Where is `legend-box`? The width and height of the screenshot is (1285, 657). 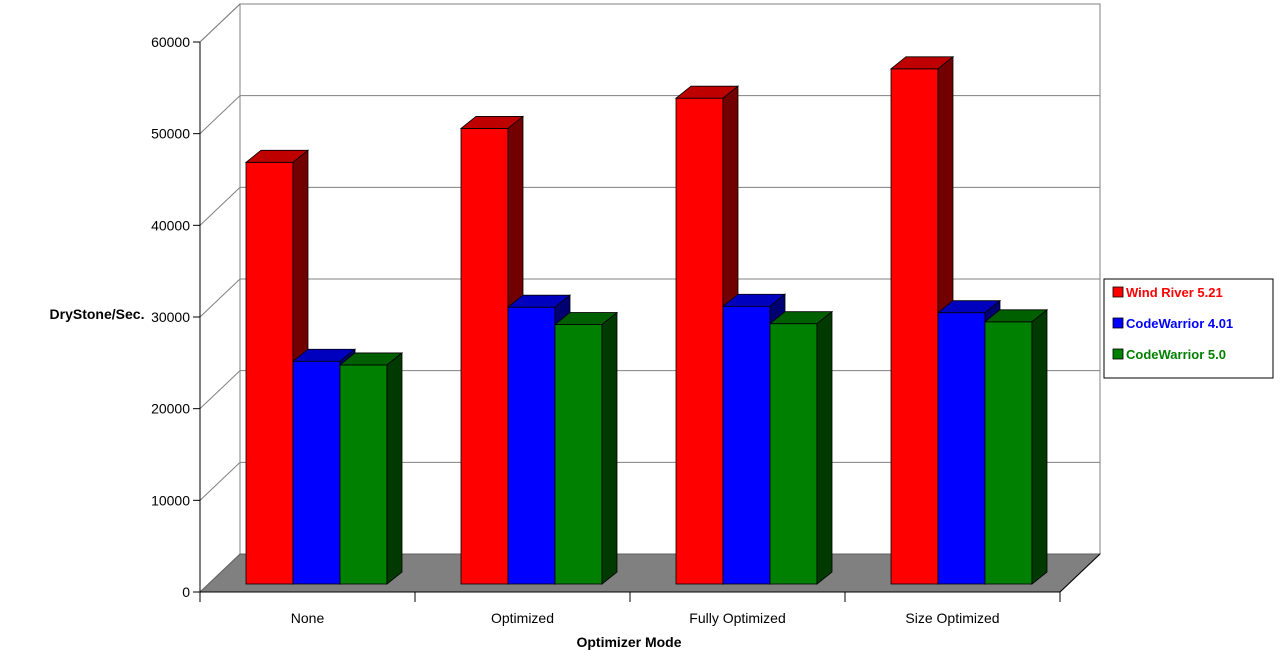 legend-box is located at coordinates (1188, 328).